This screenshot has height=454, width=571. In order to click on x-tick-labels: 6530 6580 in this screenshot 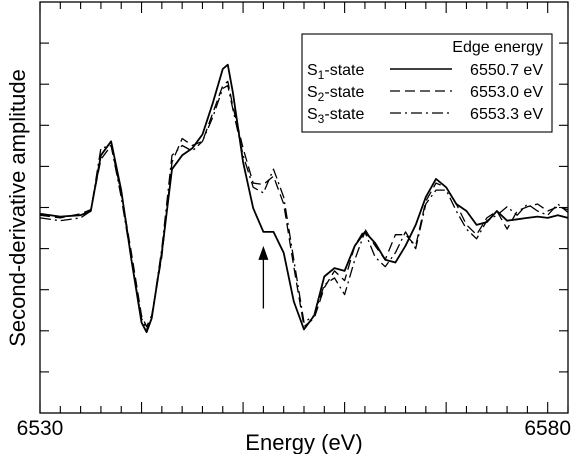, I will do `click(294, 428)`.